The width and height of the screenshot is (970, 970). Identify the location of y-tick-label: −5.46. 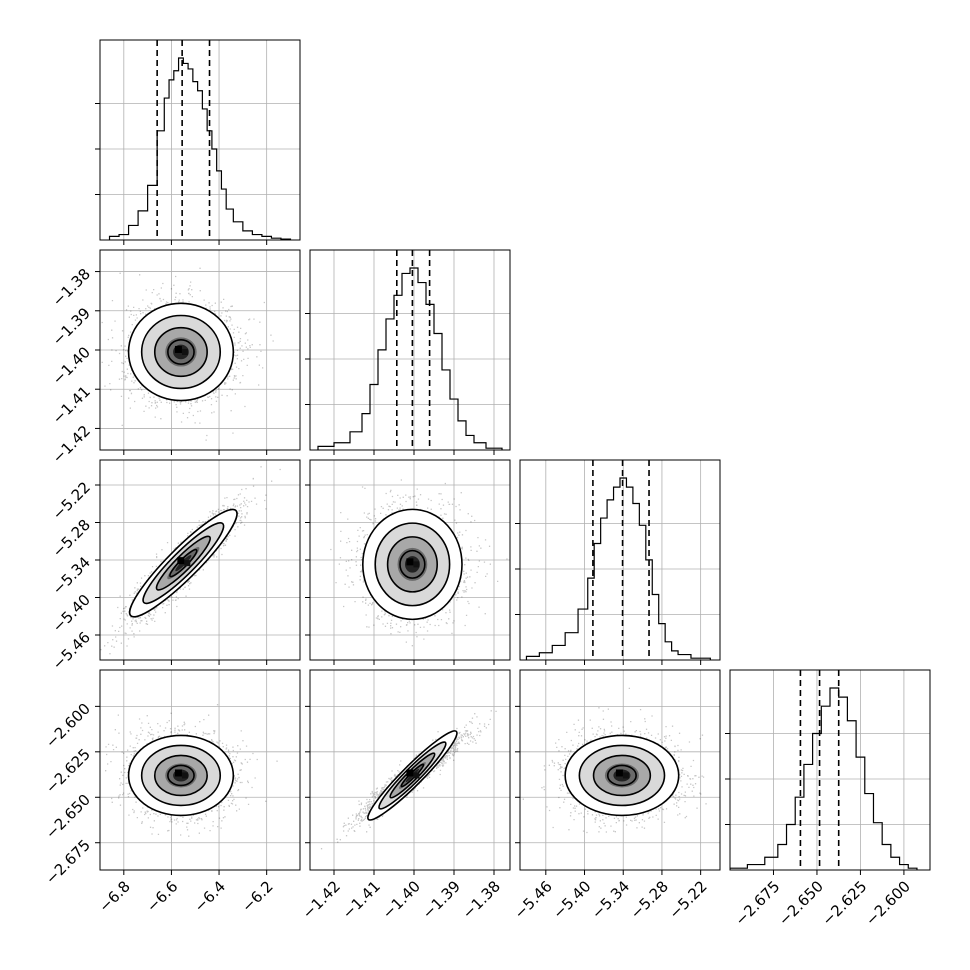
(71, 650).